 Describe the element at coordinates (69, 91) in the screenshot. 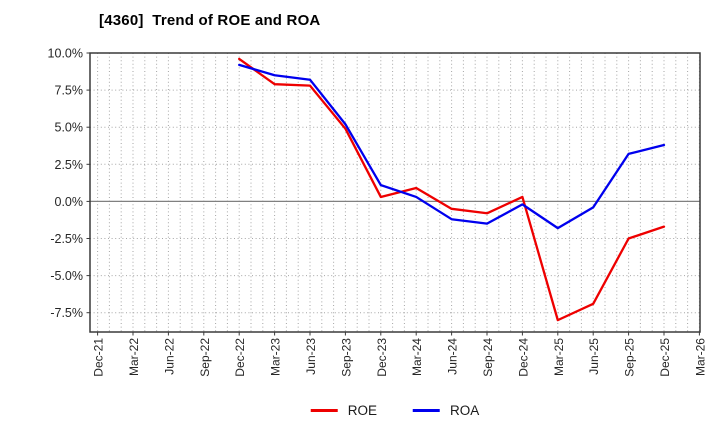

I see `y-tick-label: 7.5%` at that location.